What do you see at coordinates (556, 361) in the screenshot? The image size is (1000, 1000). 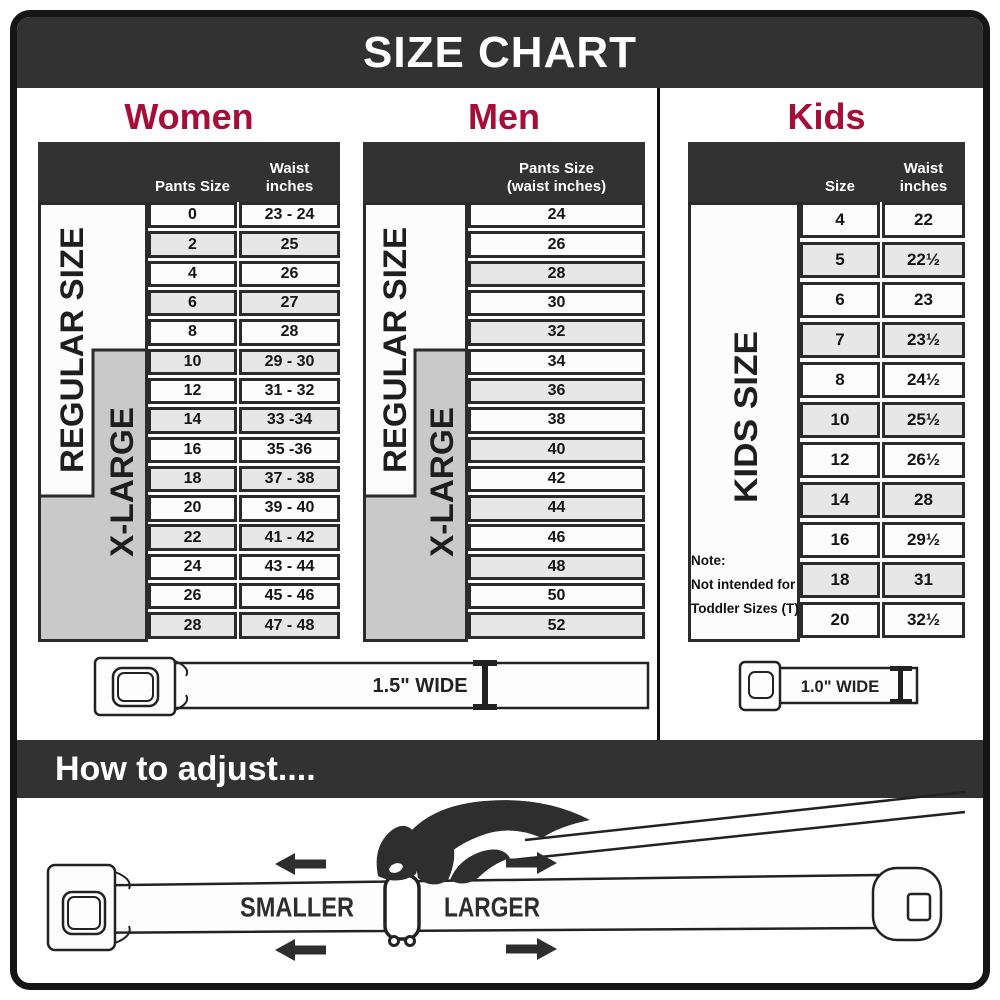 I see `pants-size-cell: 34` at bounding box center [556, 361].